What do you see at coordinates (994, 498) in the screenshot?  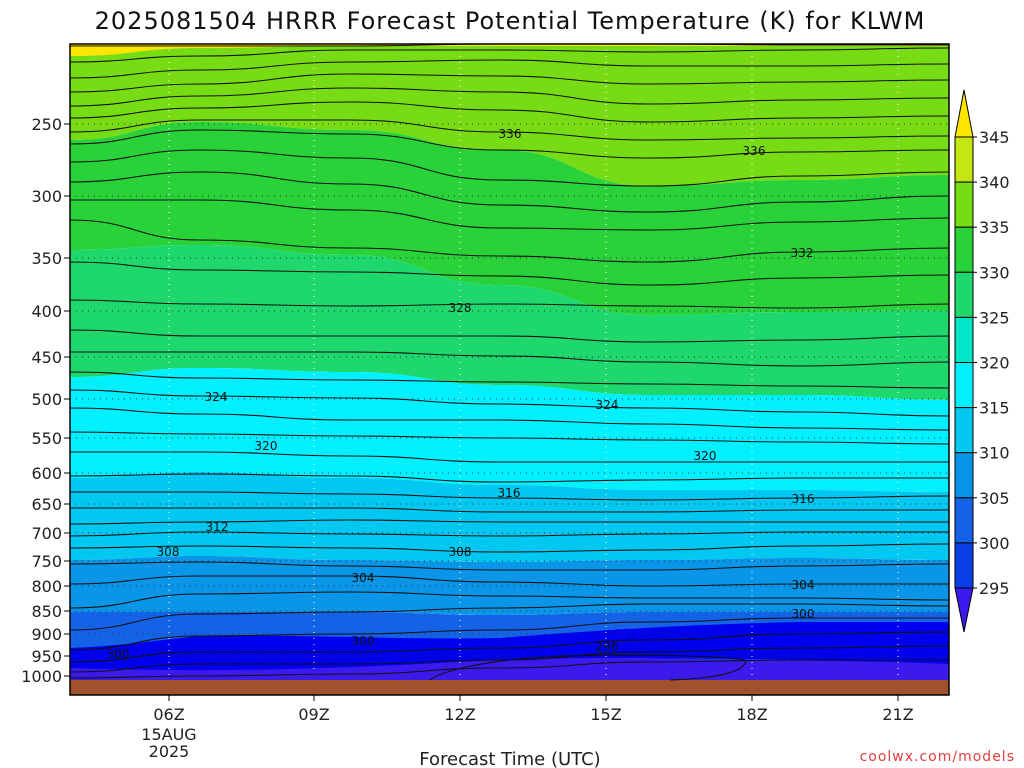 I see `colorbar-label: 305` at bounding box center [994, 498].